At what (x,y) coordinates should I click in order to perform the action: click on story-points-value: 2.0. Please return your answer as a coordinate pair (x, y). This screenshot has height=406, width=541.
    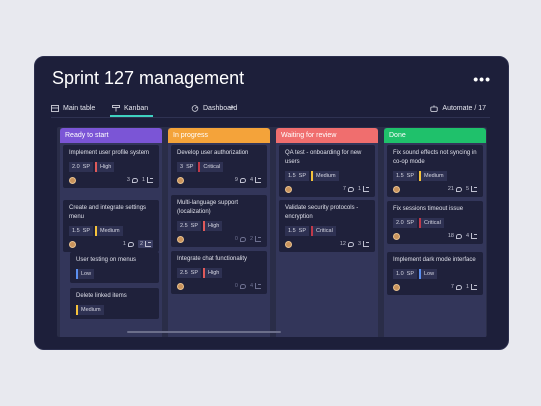
    Looking at the image, I should click on (76, 167).